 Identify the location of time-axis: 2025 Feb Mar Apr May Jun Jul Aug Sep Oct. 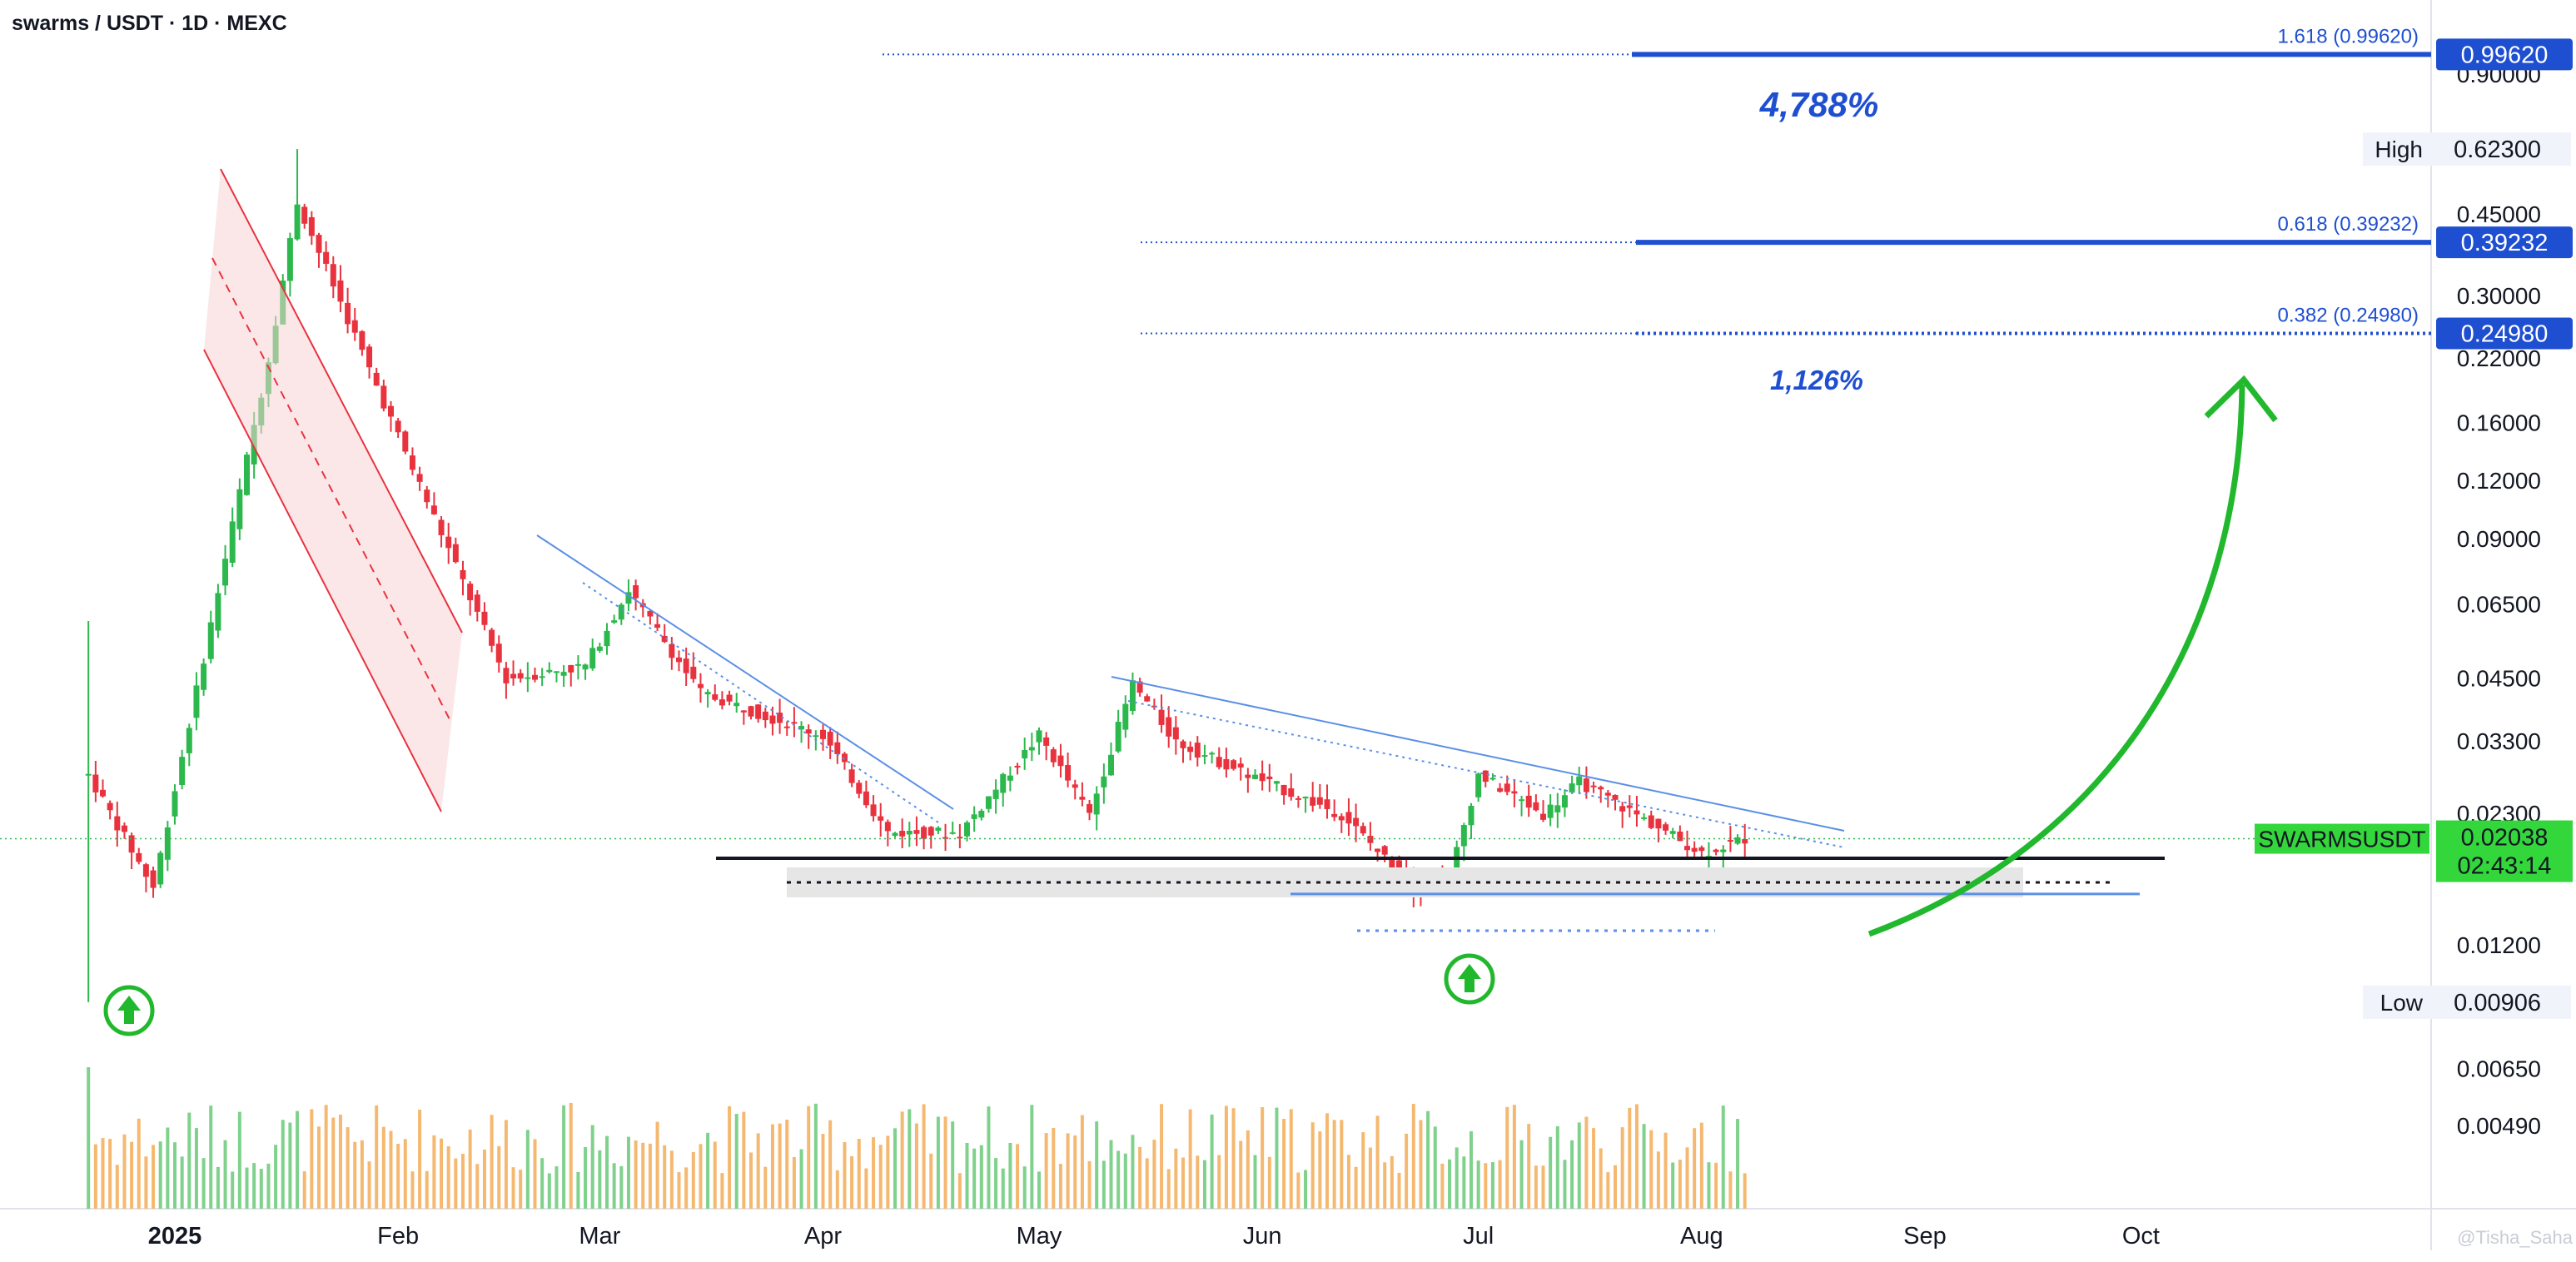
(1154, 1236).